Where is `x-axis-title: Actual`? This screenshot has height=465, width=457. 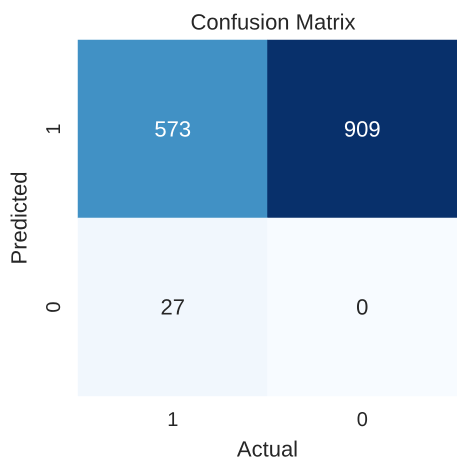 x-axis-title: Actual is located at coordinates (267, 449).